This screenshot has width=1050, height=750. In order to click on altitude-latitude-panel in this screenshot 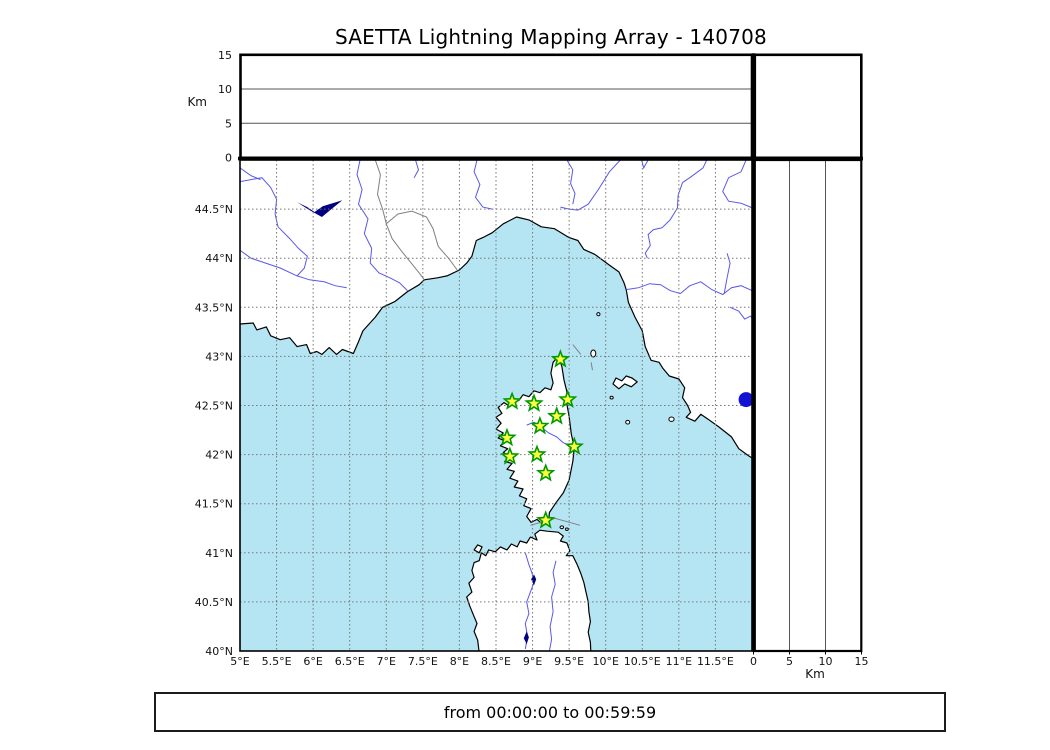, I will do `click(808, 405)`.